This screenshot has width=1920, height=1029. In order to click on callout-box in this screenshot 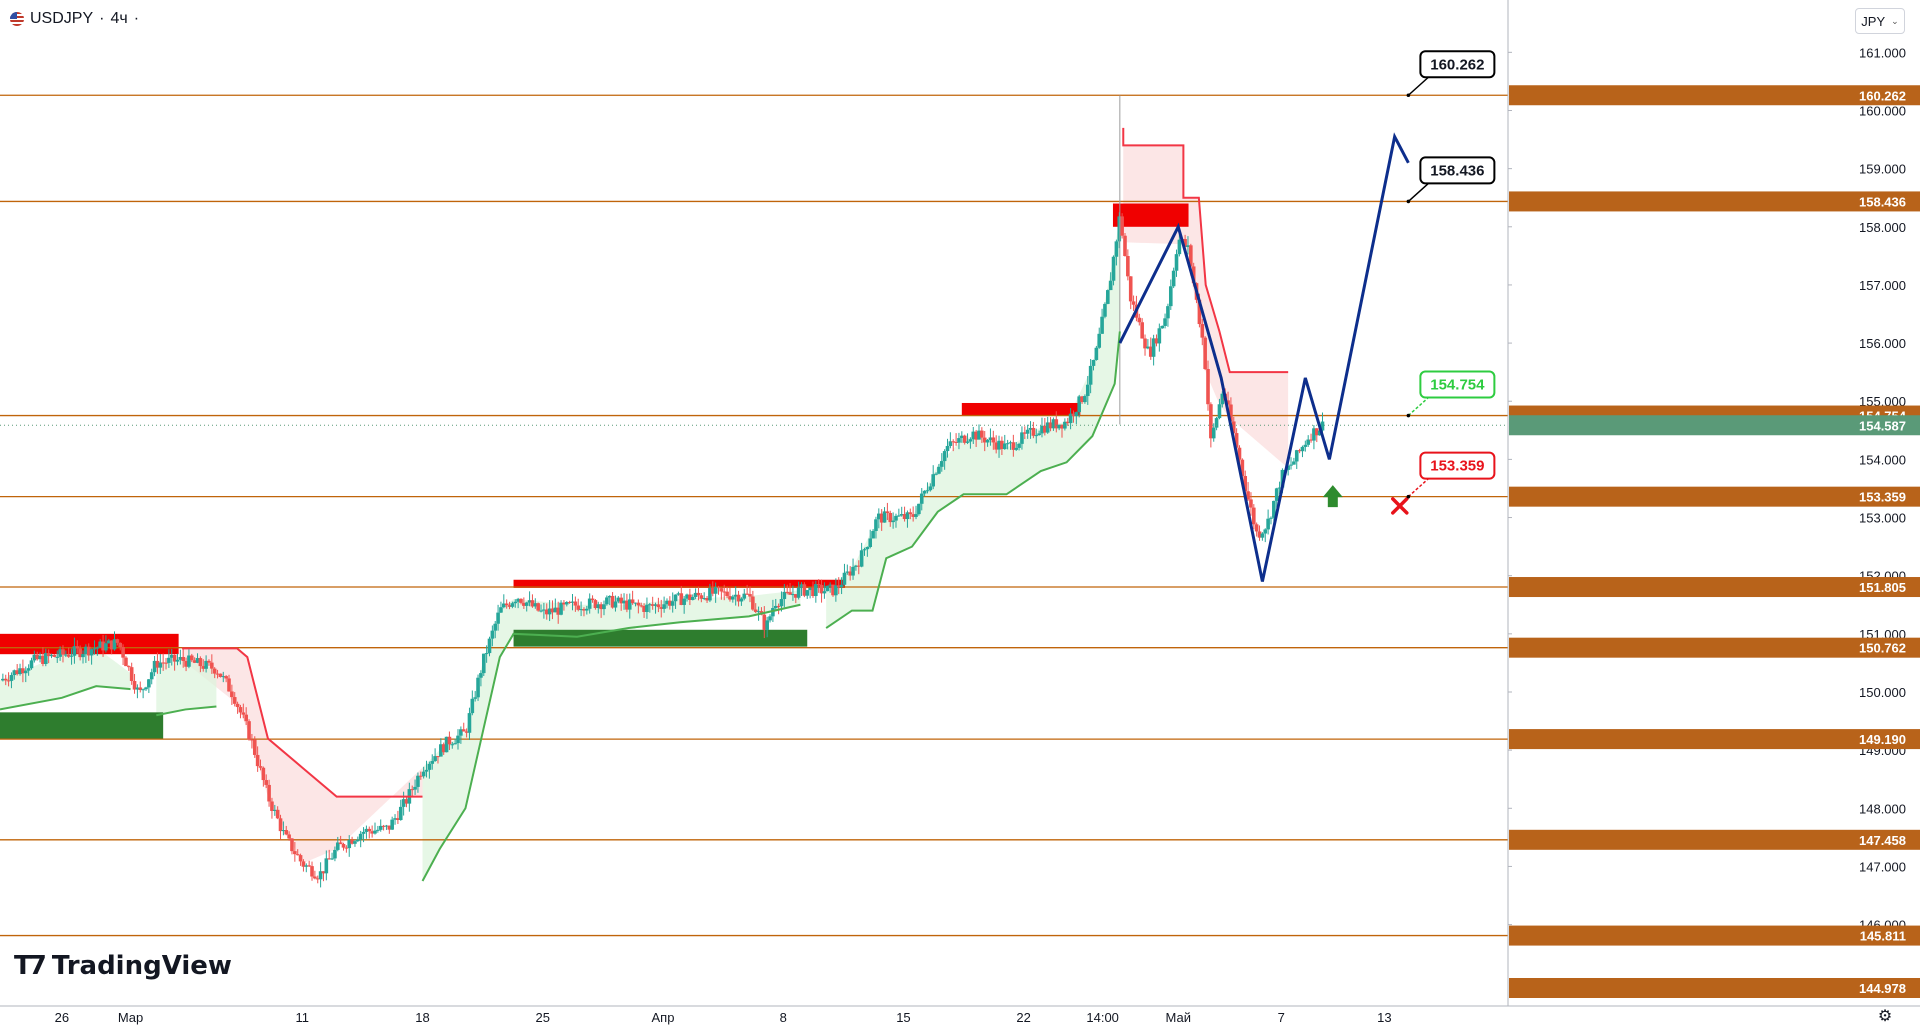, I will do `click(1457, 384)`.